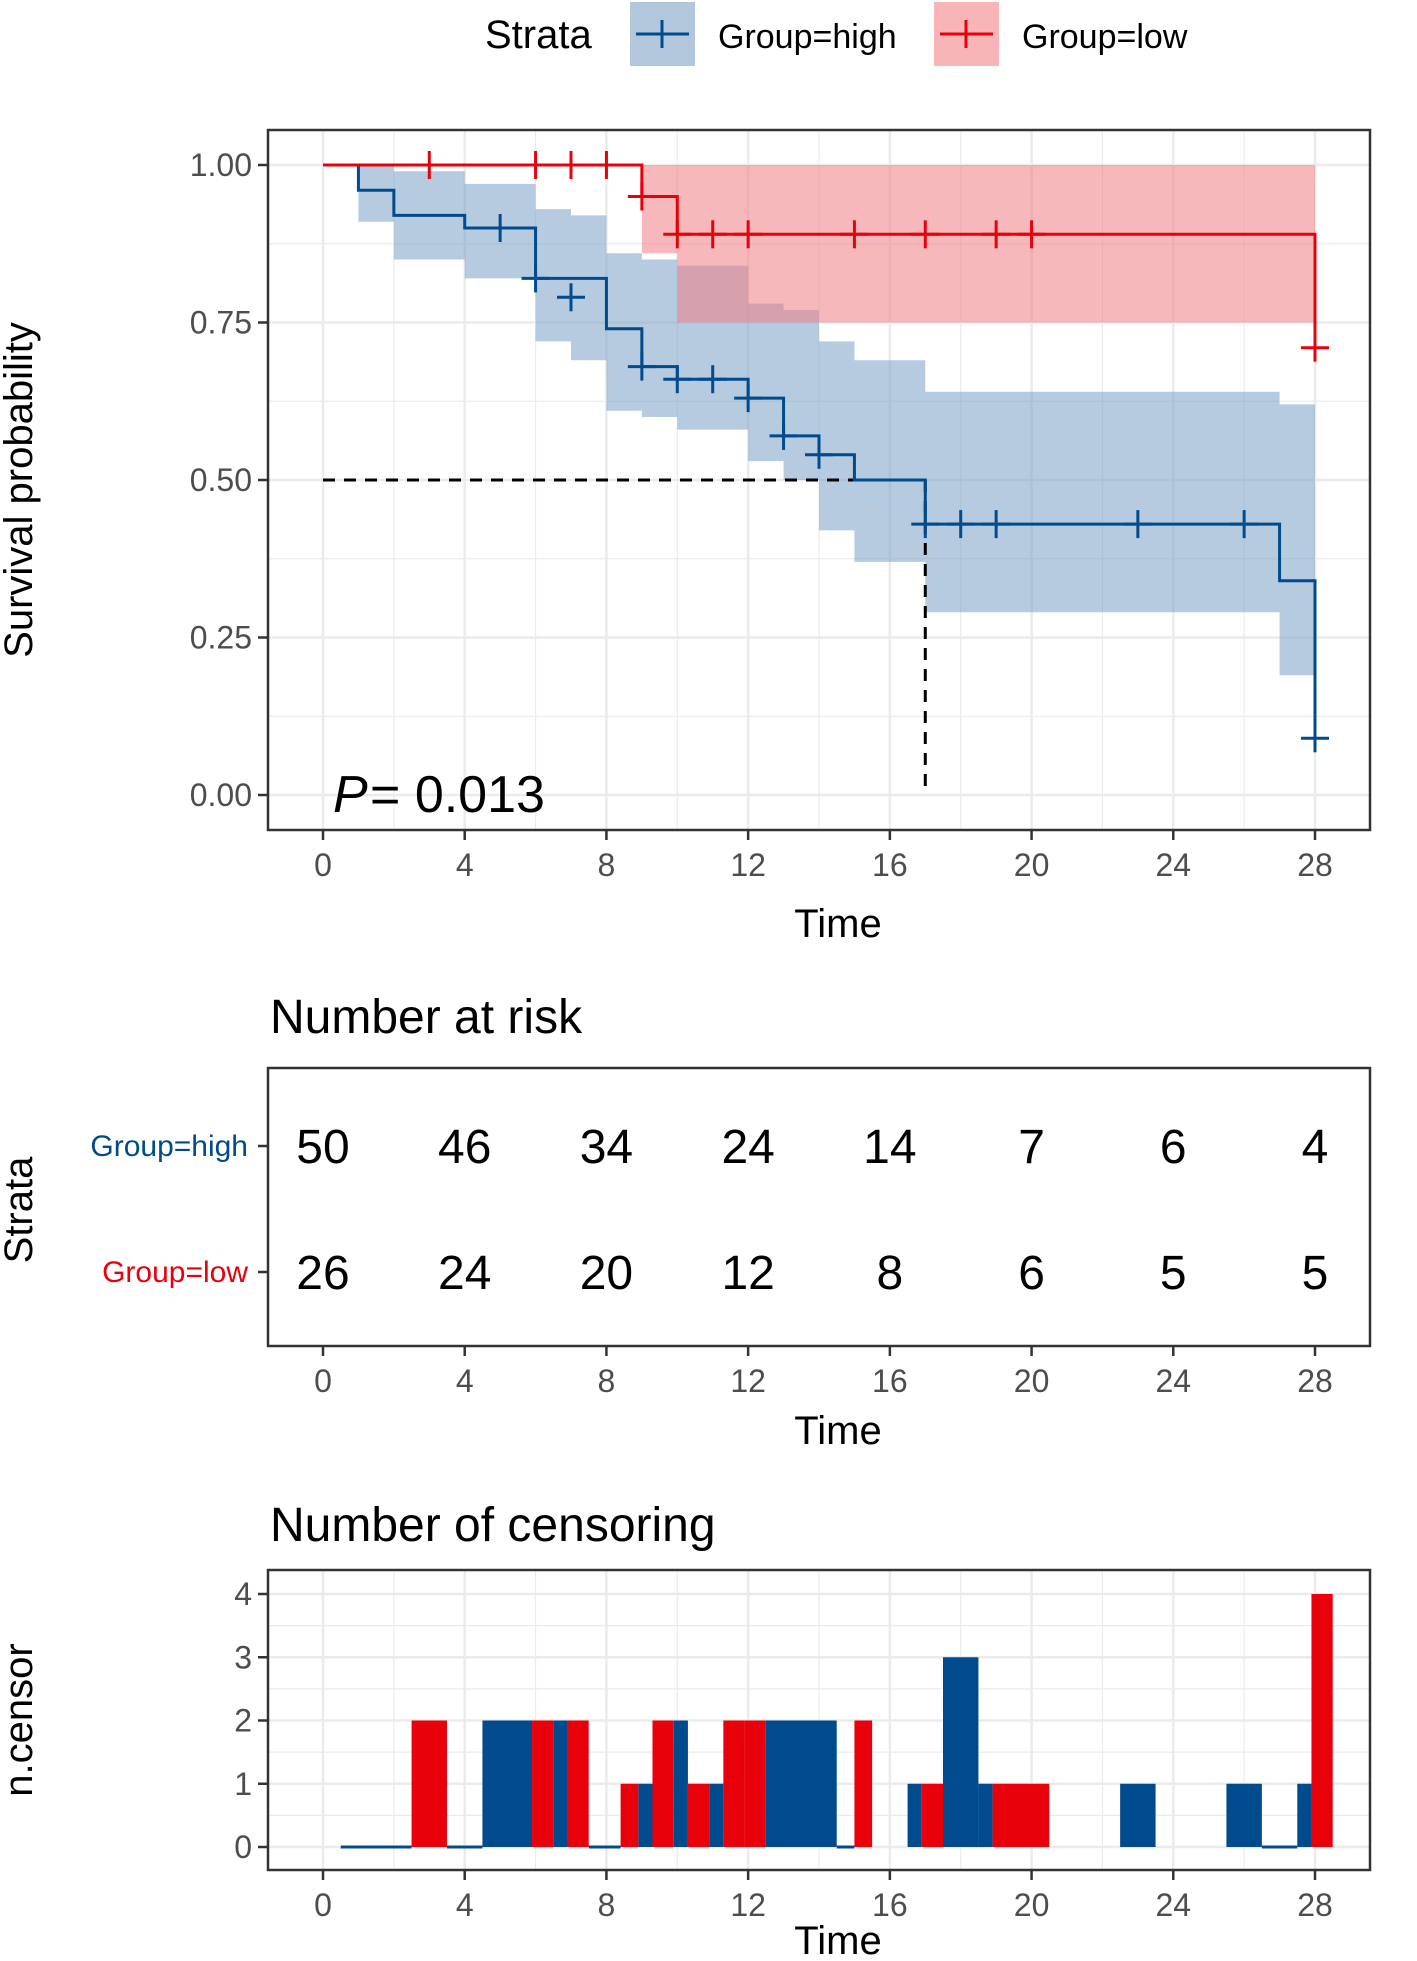 The width and height of the screenshot is (1417, 1961). I want to click on censoring-x-tick-label: 8, so click(607, 1905).